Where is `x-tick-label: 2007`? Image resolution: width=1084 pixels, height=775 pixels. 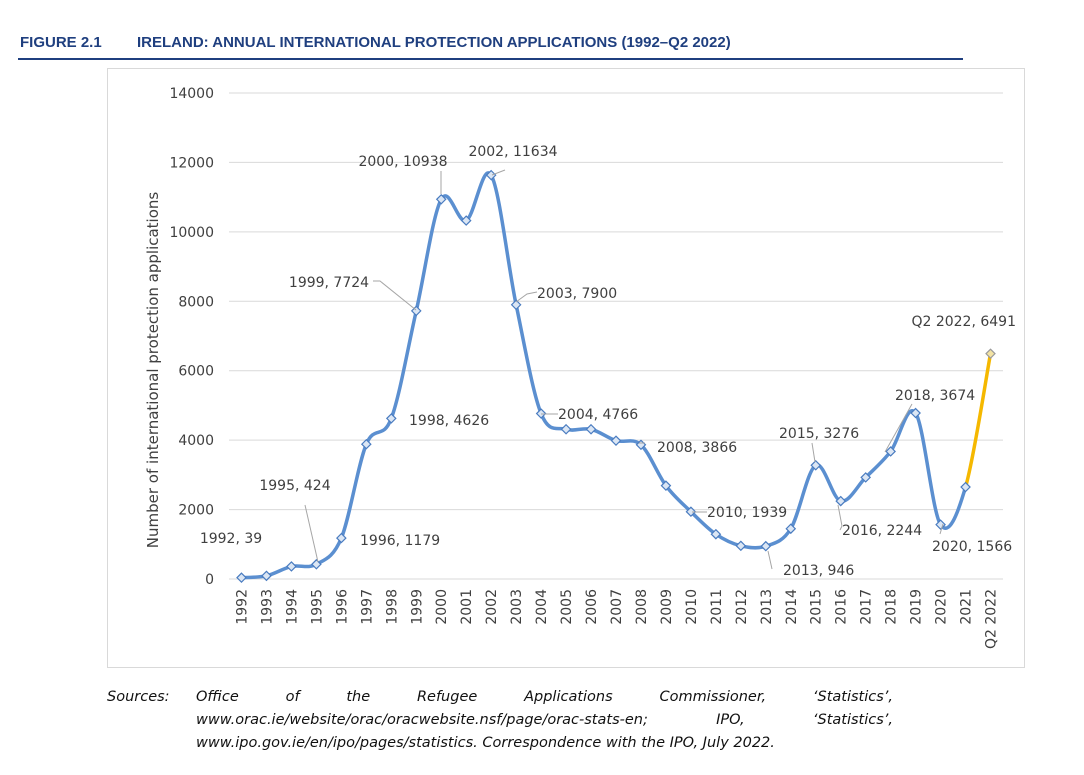
x-tick-label: 2007 is located at coordinates (617, 607).